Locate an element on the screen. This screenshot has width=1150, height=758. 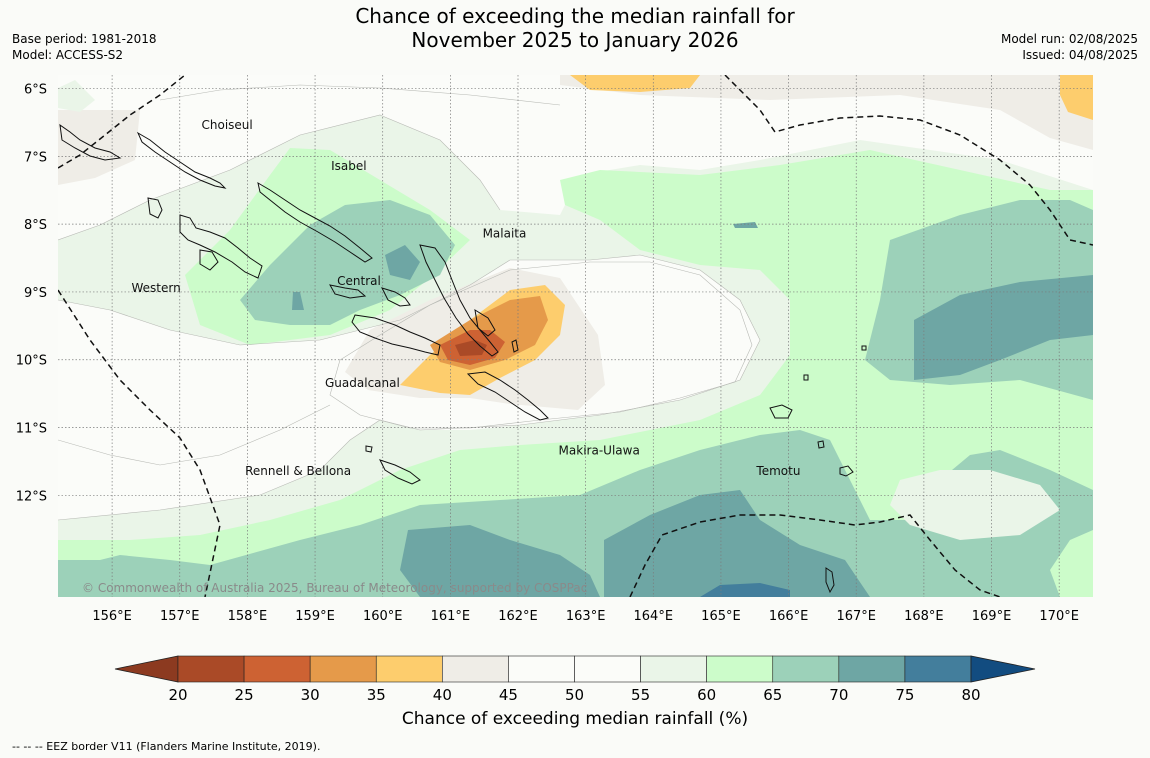
isabel-island is located at coordinates (315, 222).